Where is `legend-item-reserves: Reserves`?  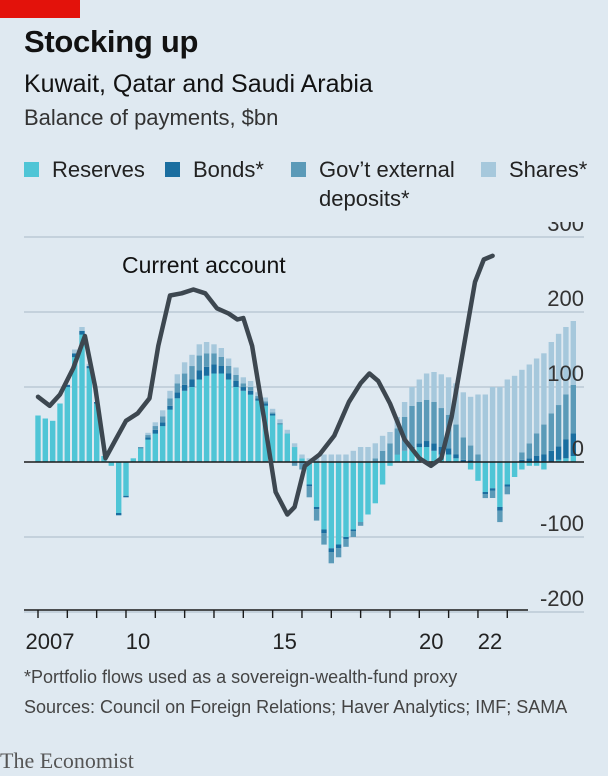
legend-item-reserves: Reserves is located at coordinates (84, 169).